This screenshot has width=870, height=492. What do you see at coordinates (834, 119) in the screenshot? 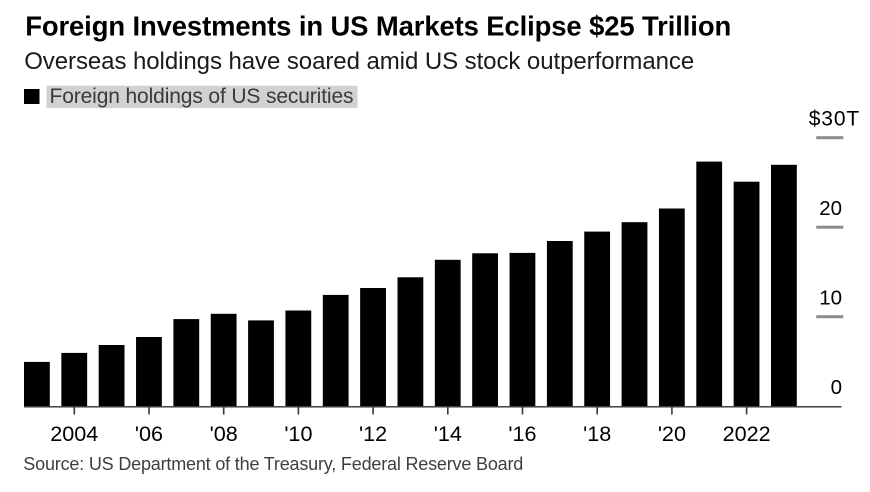
I see `svg-text: $30T` at bounding box center [834, 119].